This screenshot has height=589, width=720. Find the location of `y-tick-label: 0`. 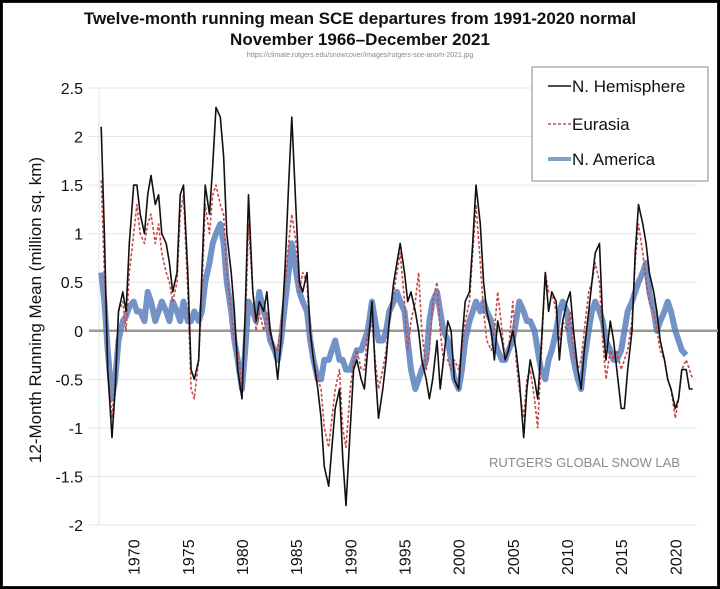

y-tick-label: 0 is located at coordinates (78, 332).